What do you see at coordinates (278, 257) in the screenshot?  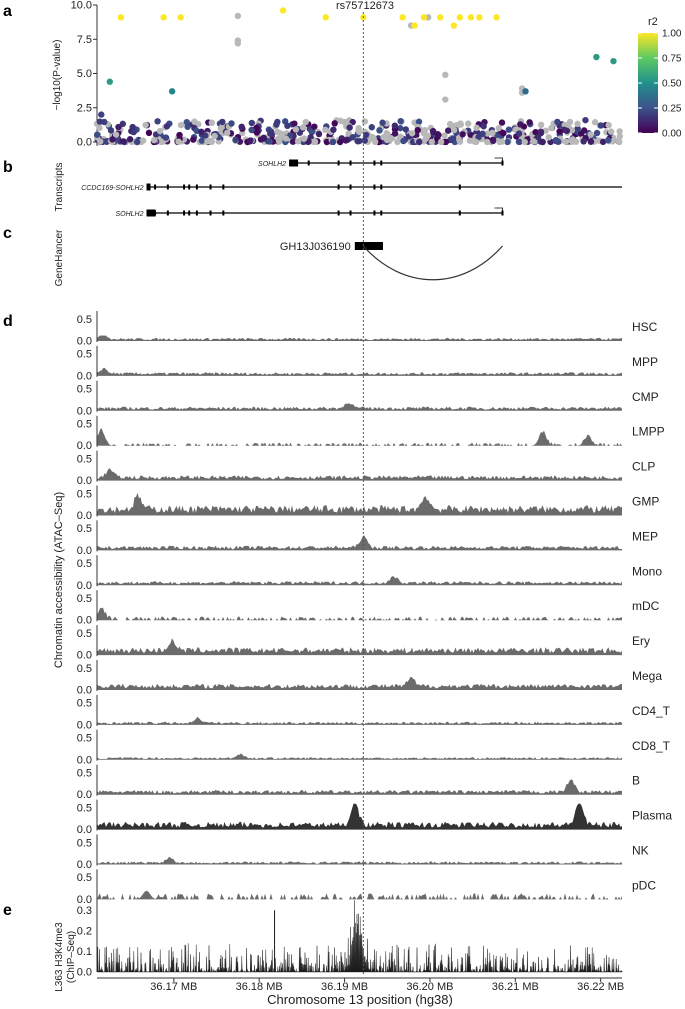 I see `panel-c-genehancer: GeneHancer GH13J036190` at bounding box center [278, 257].